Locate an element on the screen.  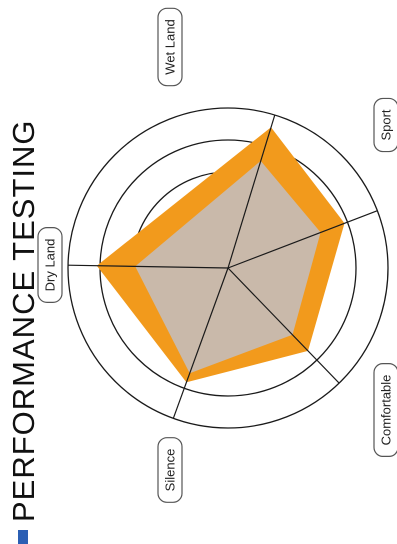
axis-label: Silence is located at coordinates (170, 470).